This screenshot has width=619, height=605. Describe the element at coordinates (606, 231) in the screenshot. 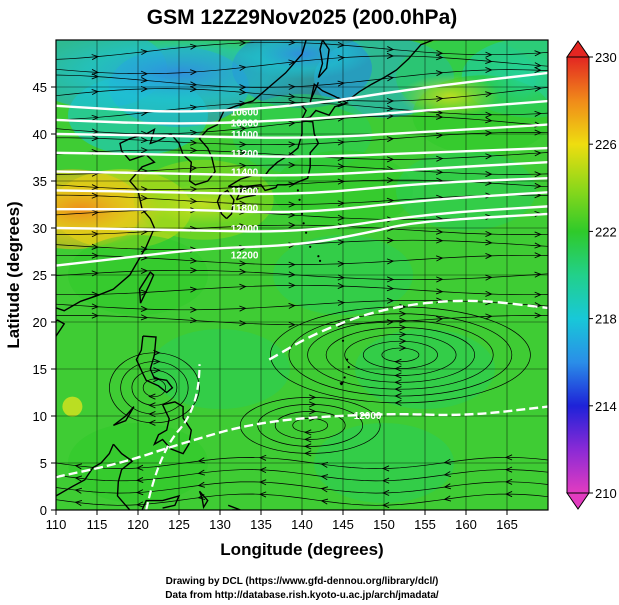

I see `colorbar-tick-label: 222` at that location.